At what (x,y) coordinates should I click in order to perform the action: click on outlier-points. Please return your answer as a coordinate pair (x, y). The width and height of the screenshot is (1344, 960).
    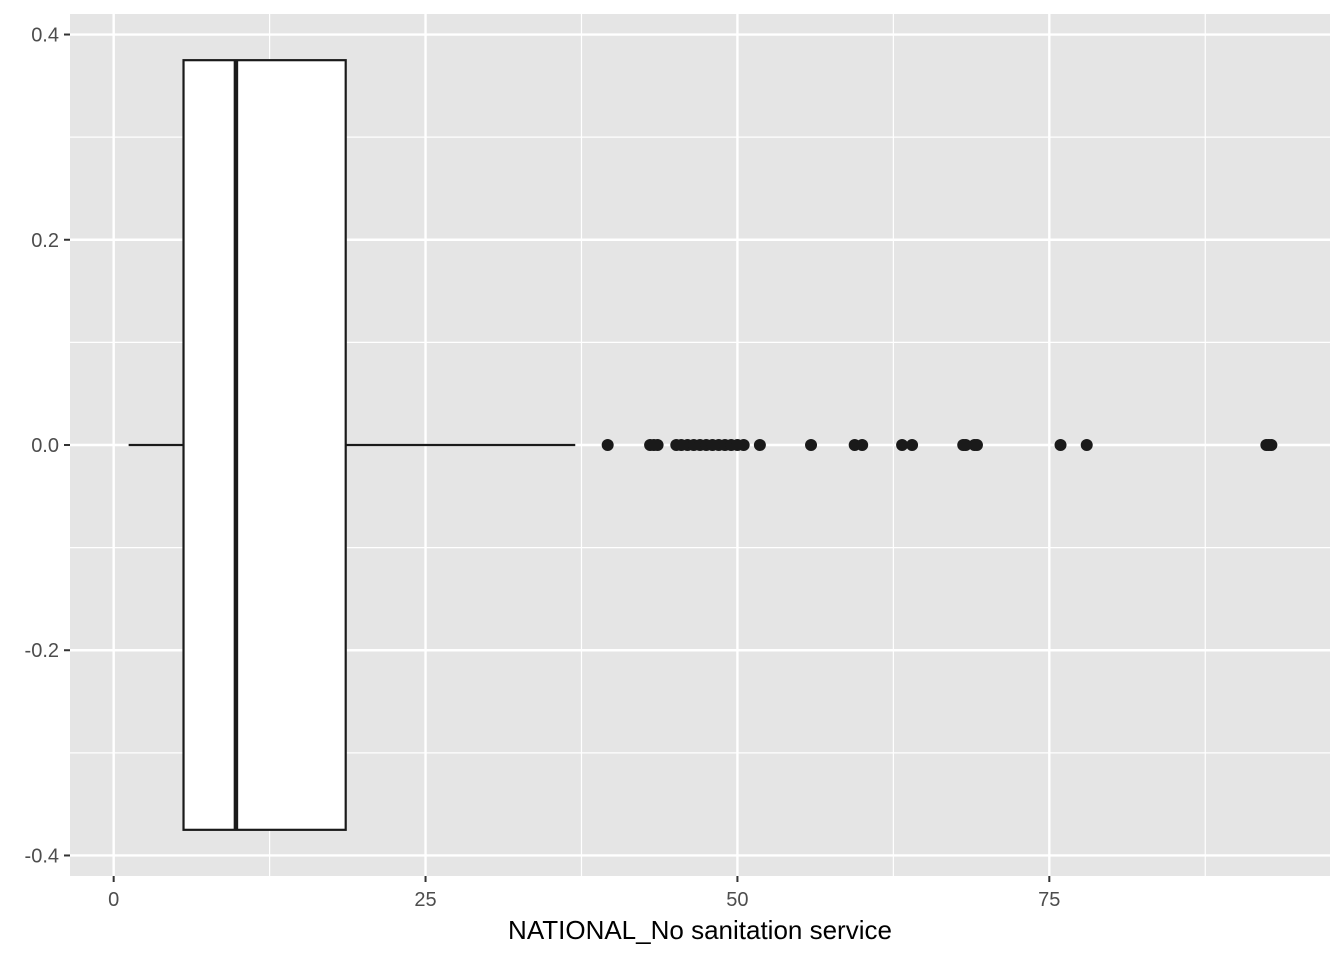
    Looking at the image, I should click on (939, 445).